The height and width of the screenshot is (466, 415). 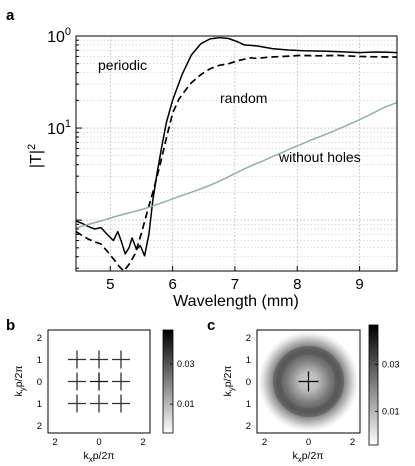 What do you see at coordinates (59, 128) in the screenshot?
I see `y-tick-label: 10¹` at bounding box center [59, 128].